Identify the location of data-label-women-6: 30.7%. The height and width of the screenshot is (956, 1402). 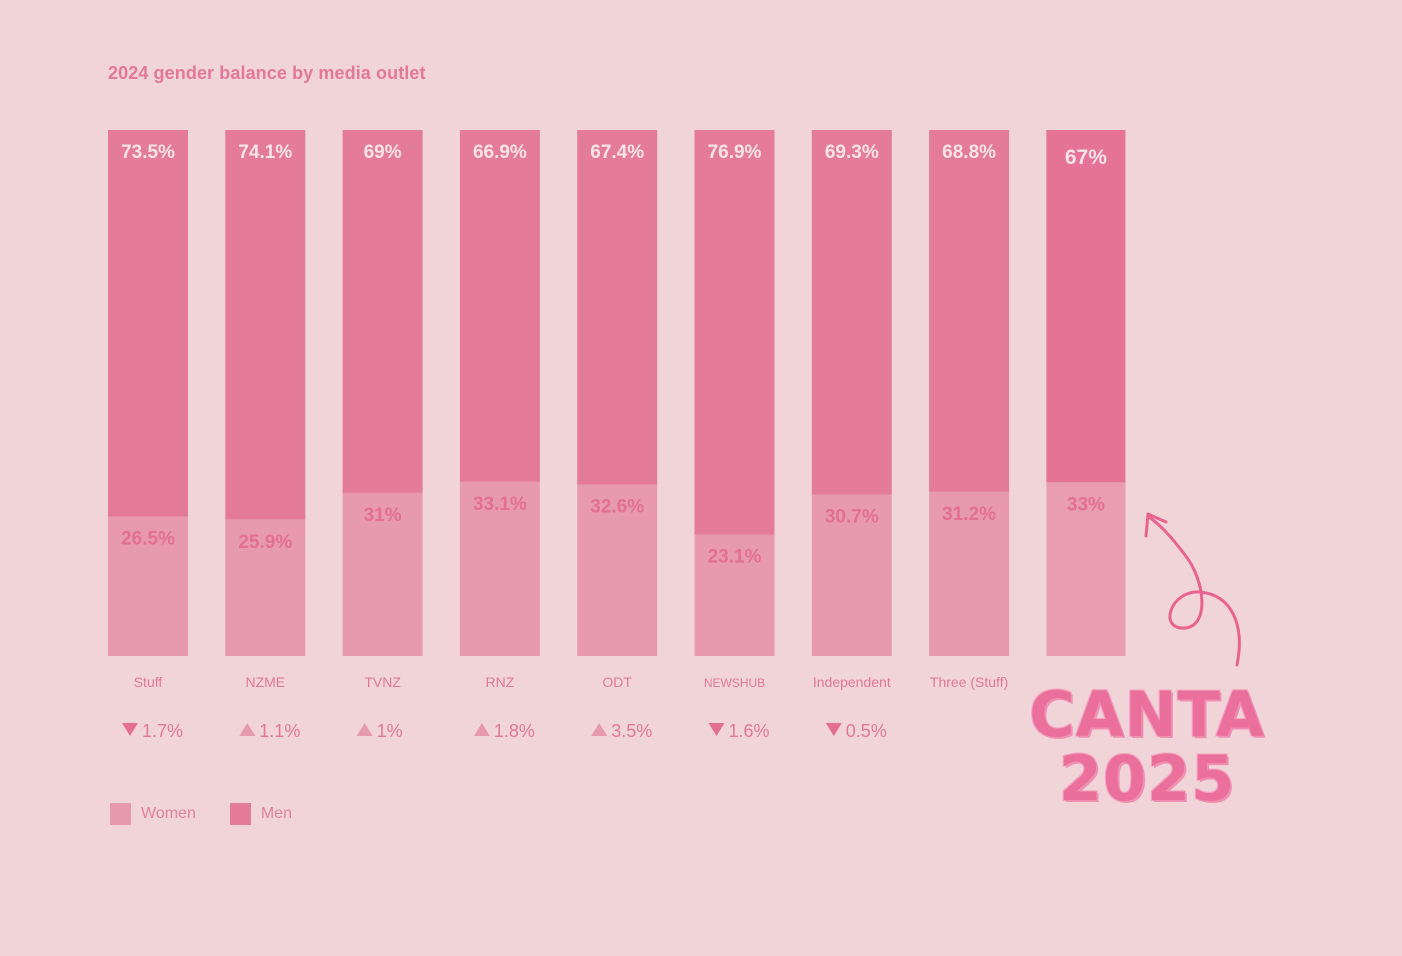
(852, 517).